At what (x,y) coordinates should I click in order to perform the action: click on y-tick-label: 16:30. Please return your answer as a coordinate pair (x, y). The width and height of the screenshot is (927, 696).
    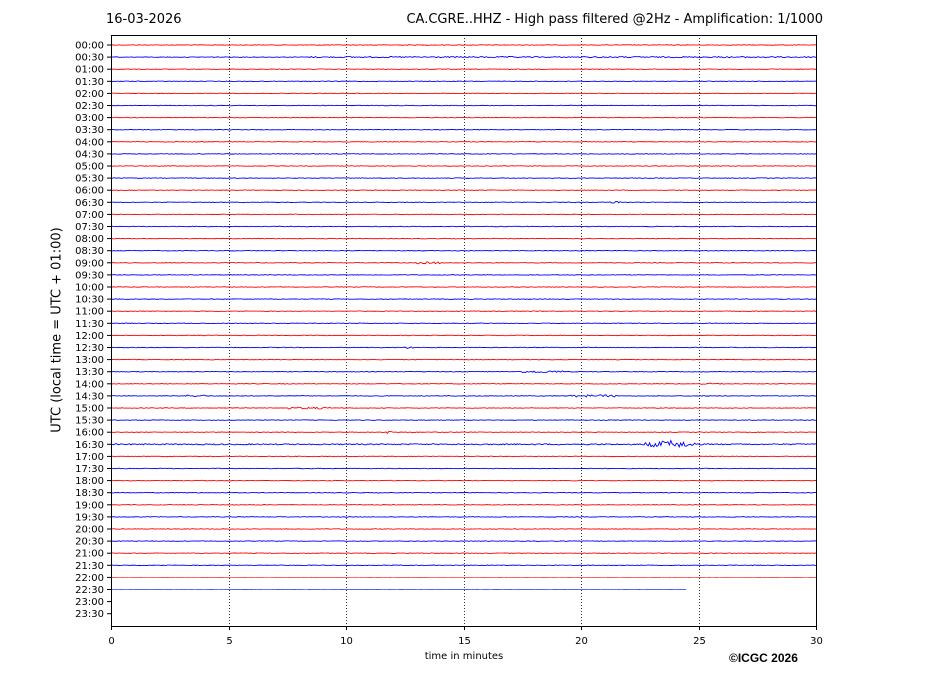
    Looking at the image, I should click on (89, 445).